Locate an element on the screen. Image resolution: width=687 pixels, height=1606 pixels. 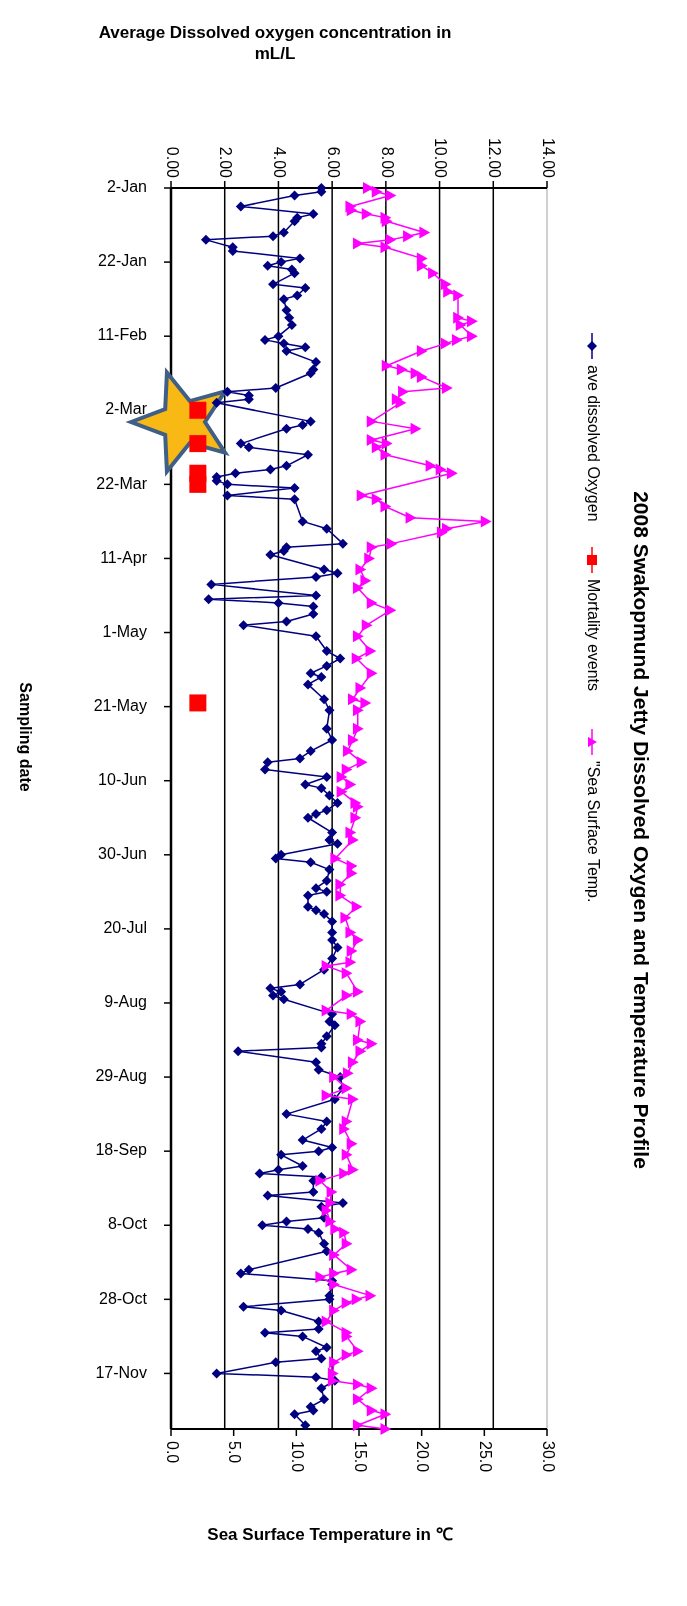
y-tick-label: 8-Oct is located at coordinates (127, 1224).